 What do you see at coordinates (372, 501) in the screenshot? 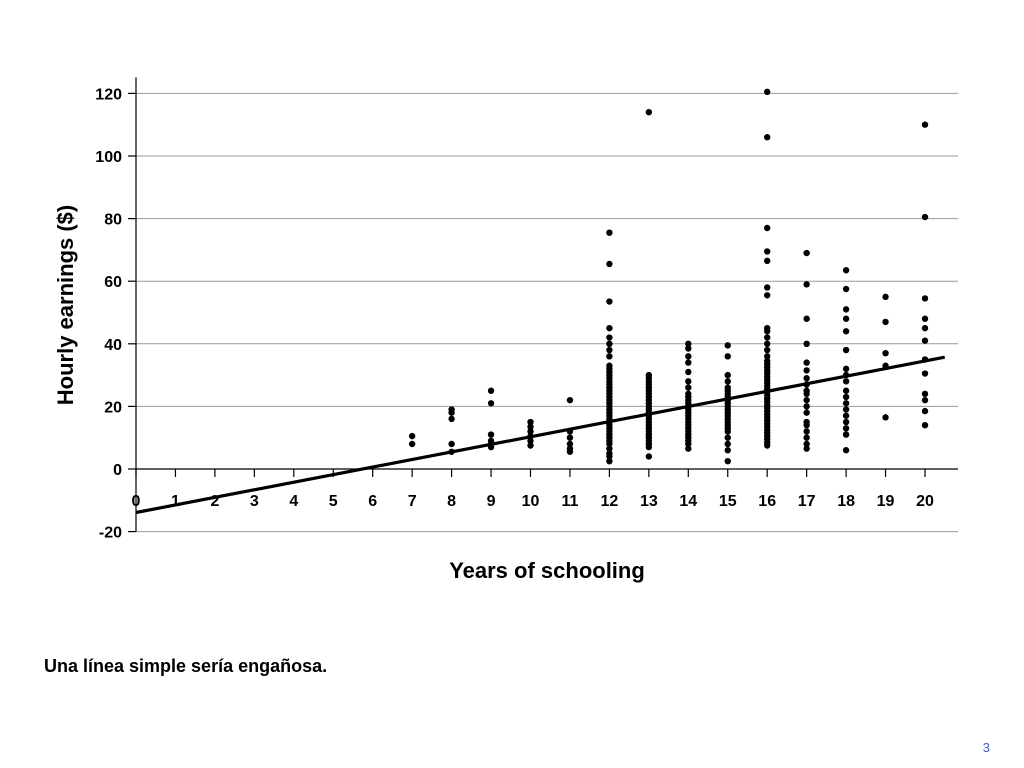
I see `x-tick-label: 6` at bounding box center [372, 501].